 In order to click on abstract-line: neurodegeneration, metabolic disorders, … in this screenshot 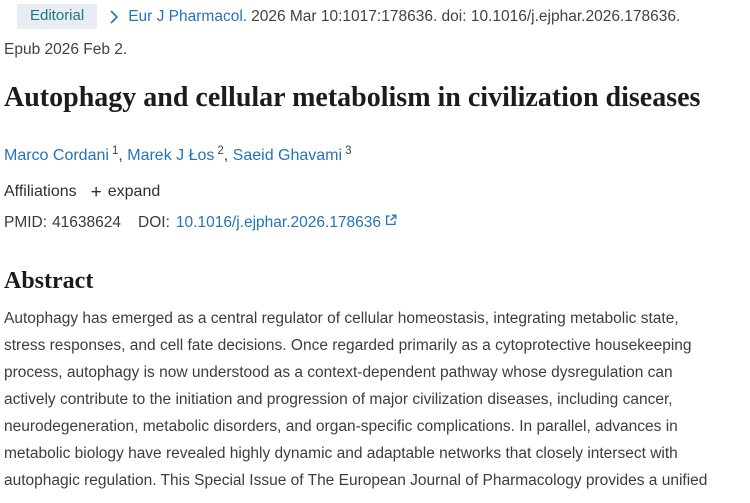, I will do `click(341, 427)`.